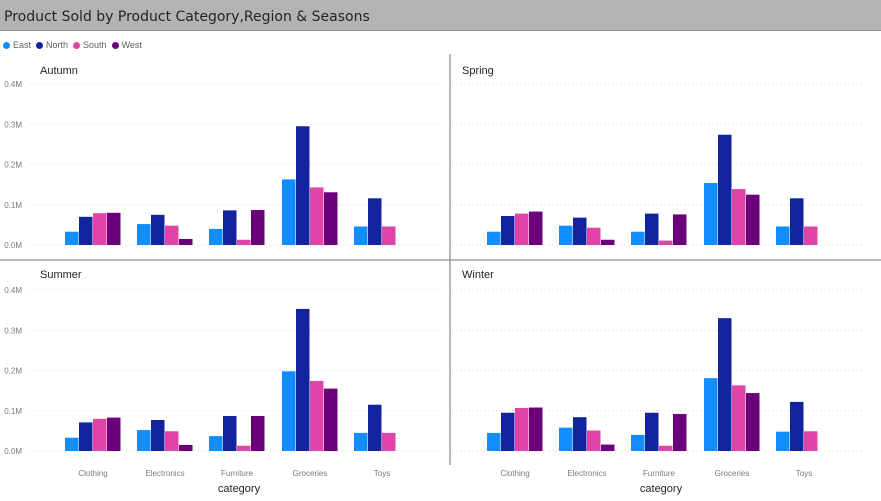  I want to click on bar-winter-clothing-south, so click(522, 429).